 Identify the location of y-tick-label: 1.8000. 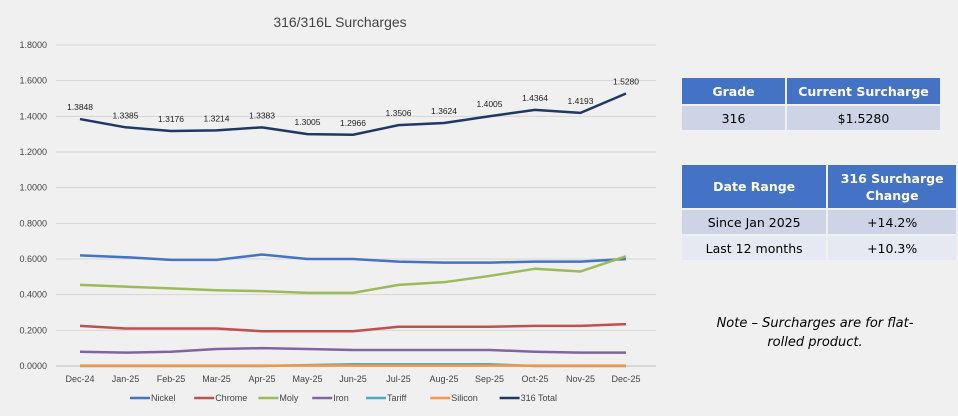
(33, 45).